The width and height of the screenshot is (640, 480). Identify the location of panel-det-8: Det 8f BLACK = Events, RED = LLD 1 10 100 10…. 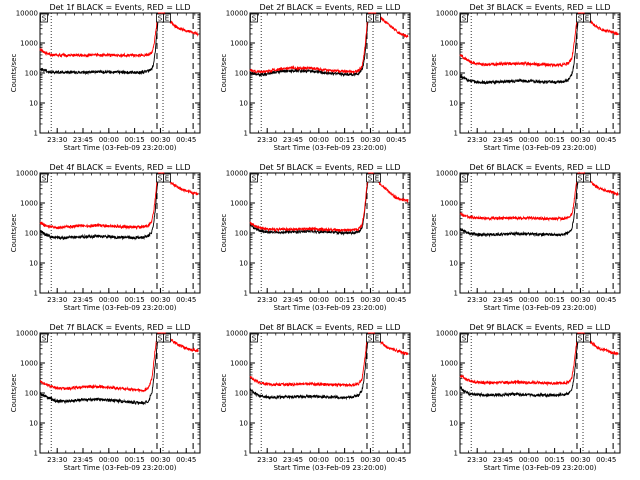
(315, 397).